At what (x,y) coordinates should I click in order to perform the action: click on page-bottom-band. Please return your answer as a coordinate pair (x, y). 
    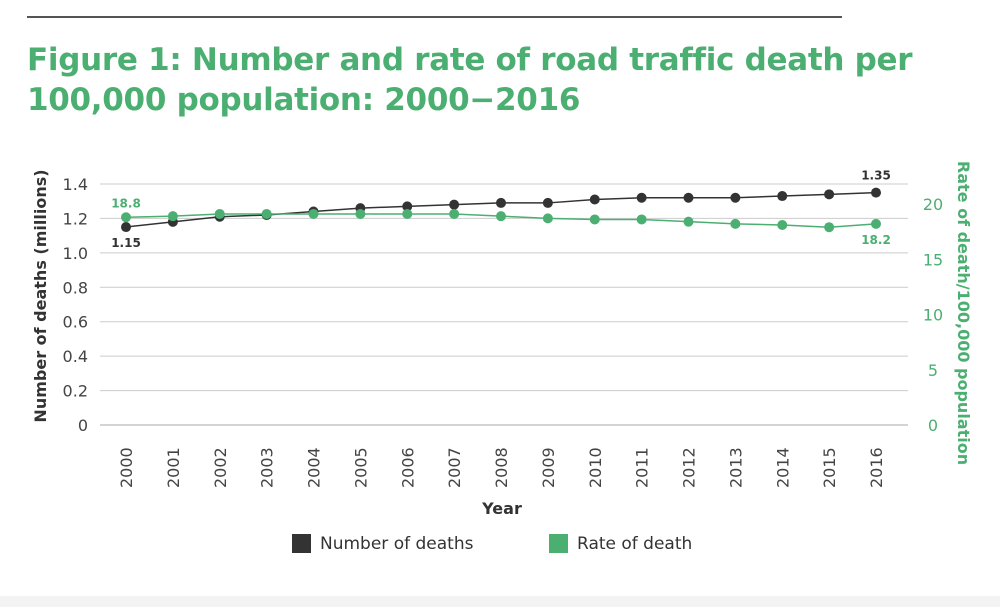
    Looking at the image, I should click on (500, 601).